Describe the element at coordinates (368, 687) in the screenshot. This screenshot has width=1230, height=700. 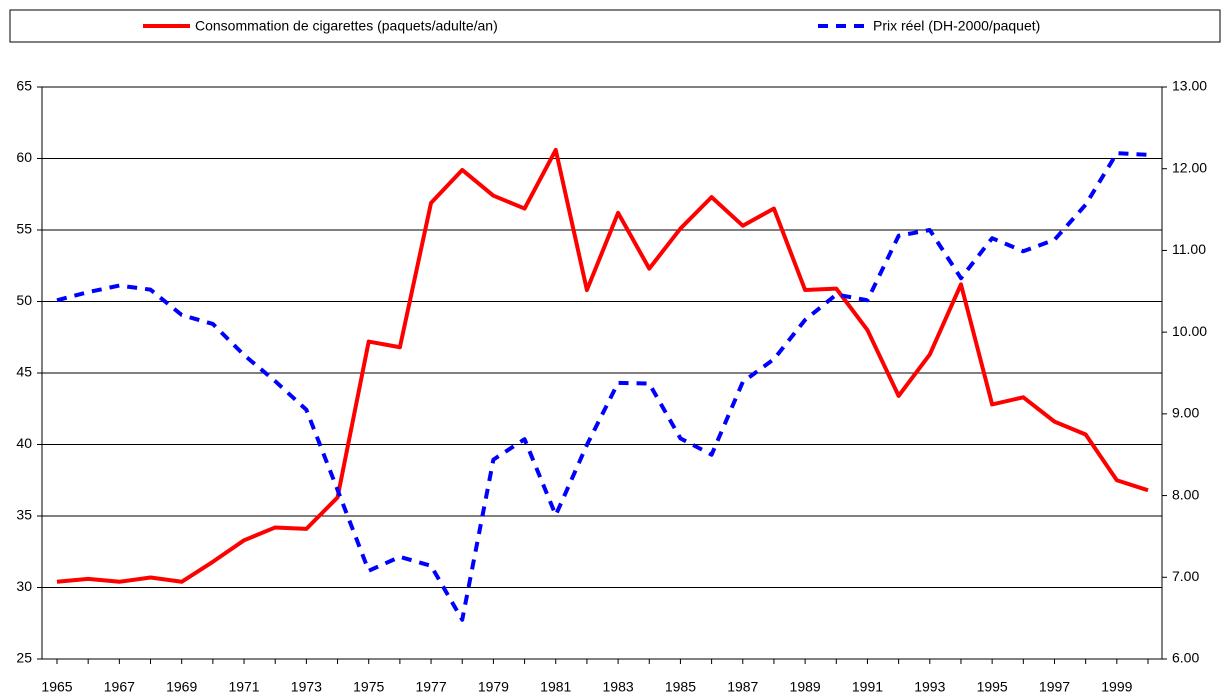
I see `x-tick-label: 1975` at that location.